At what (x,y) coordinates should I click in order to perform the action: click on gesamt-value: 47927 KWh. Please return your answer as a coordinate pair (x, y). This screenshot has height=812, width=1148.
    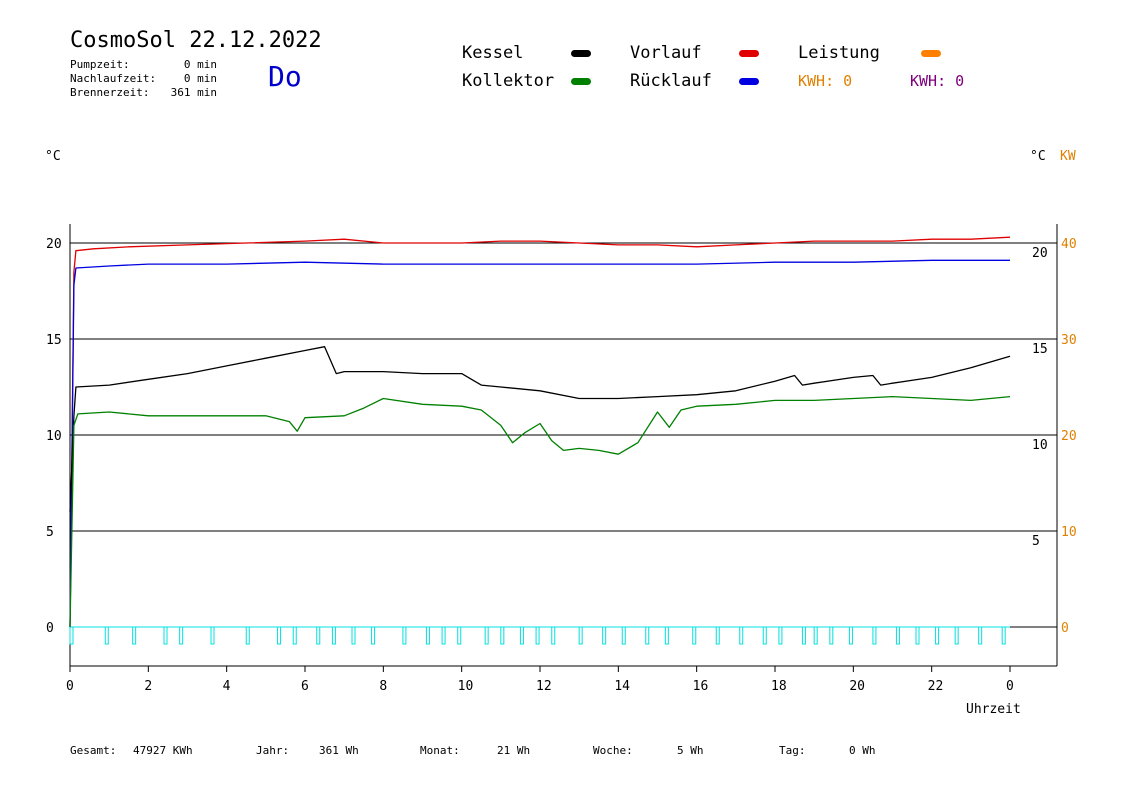
    Looking at the image, I should click on (163, 750).